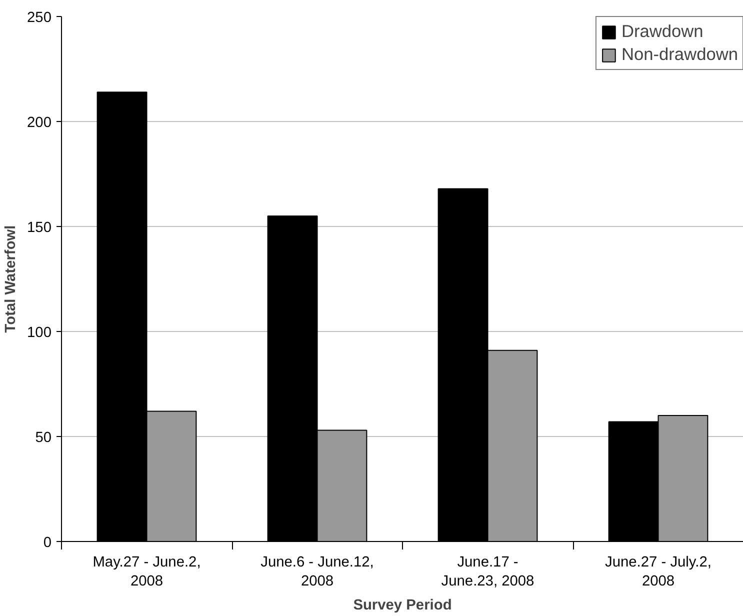 The width and height of the screenshot is (743, 616). I want to click on y-tick-label: 200, so click(39, 123).